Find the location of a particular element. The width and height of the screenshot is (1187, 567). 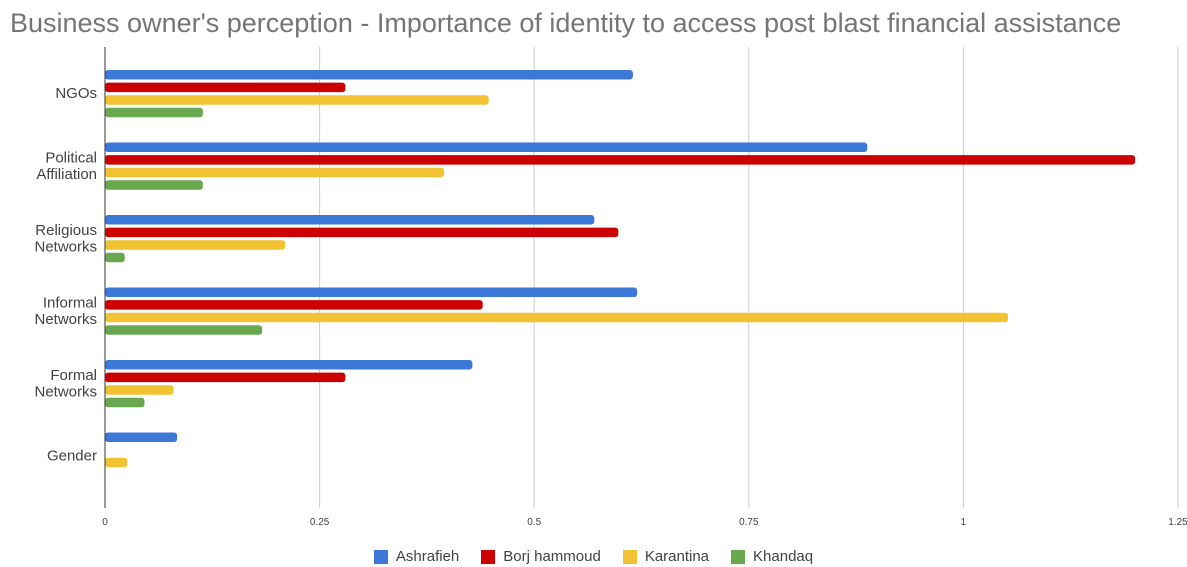

category-label: Formal Networks is located at coordinates (65, 384).